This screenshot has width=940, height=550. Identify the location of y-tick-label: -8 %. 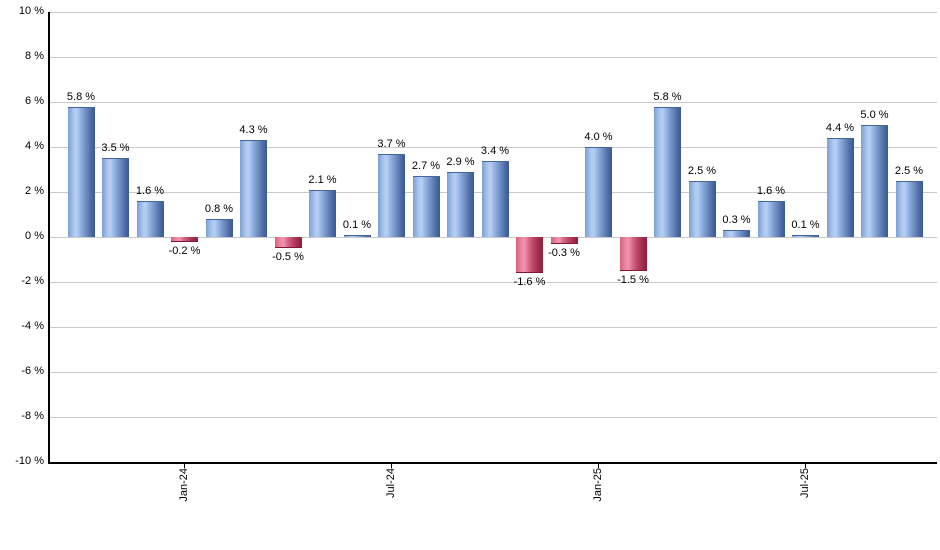
(32, 416).